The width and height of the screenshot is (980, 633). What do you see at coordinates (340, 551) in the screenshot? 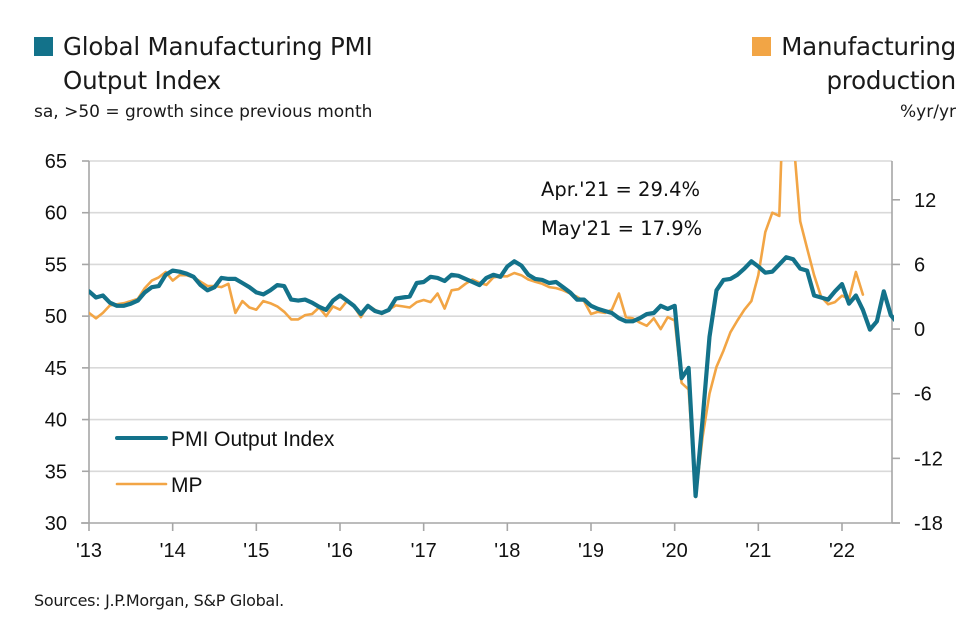
I see `x-axis-tick-label: '16` at bounding box center [340, 551].